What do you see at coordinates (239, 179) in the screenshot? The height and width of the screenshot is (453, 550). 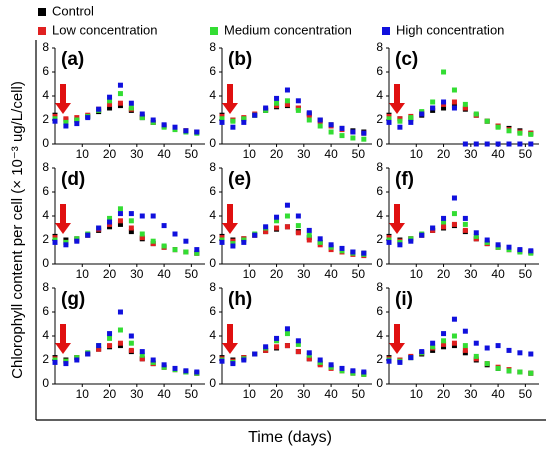 I see `panel-label: (e)` at bounding box center [239, 179].